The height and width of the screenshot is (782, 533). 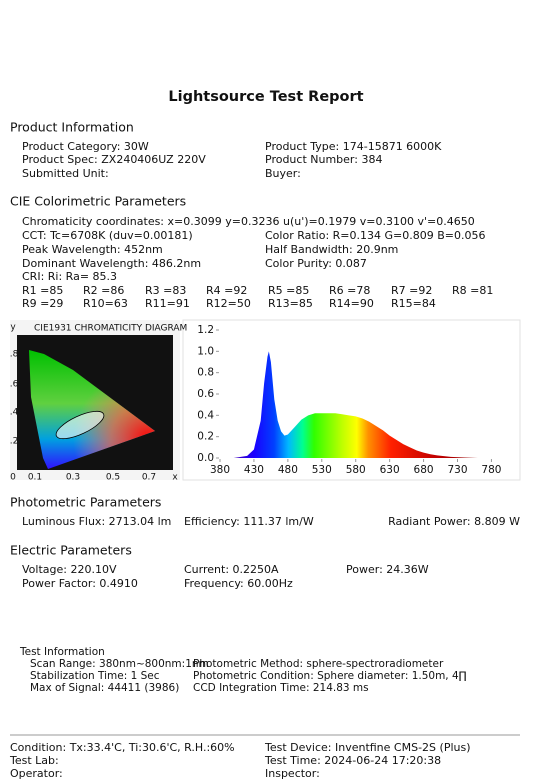 What do you see at coordinates (85, 146) in the screenshot?
I see `field: Product Category: 30W` at bounding box center [85, 146].